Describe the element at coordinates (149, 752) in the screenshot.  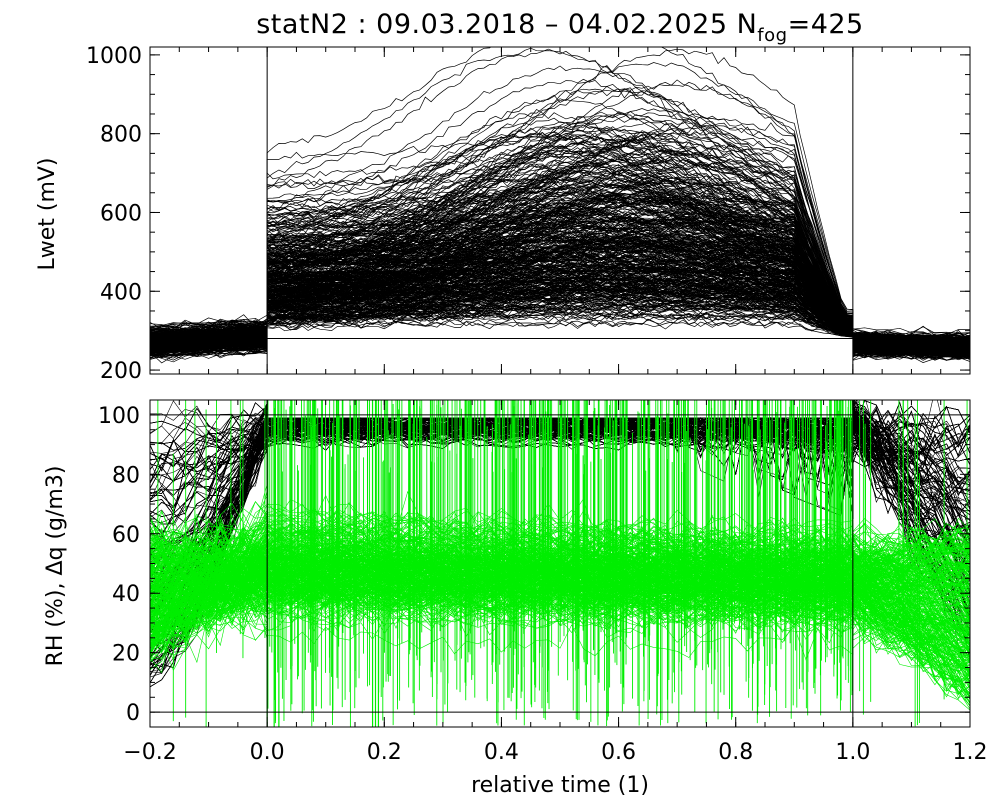
I see `x-tick-label: −0.2` at that location.